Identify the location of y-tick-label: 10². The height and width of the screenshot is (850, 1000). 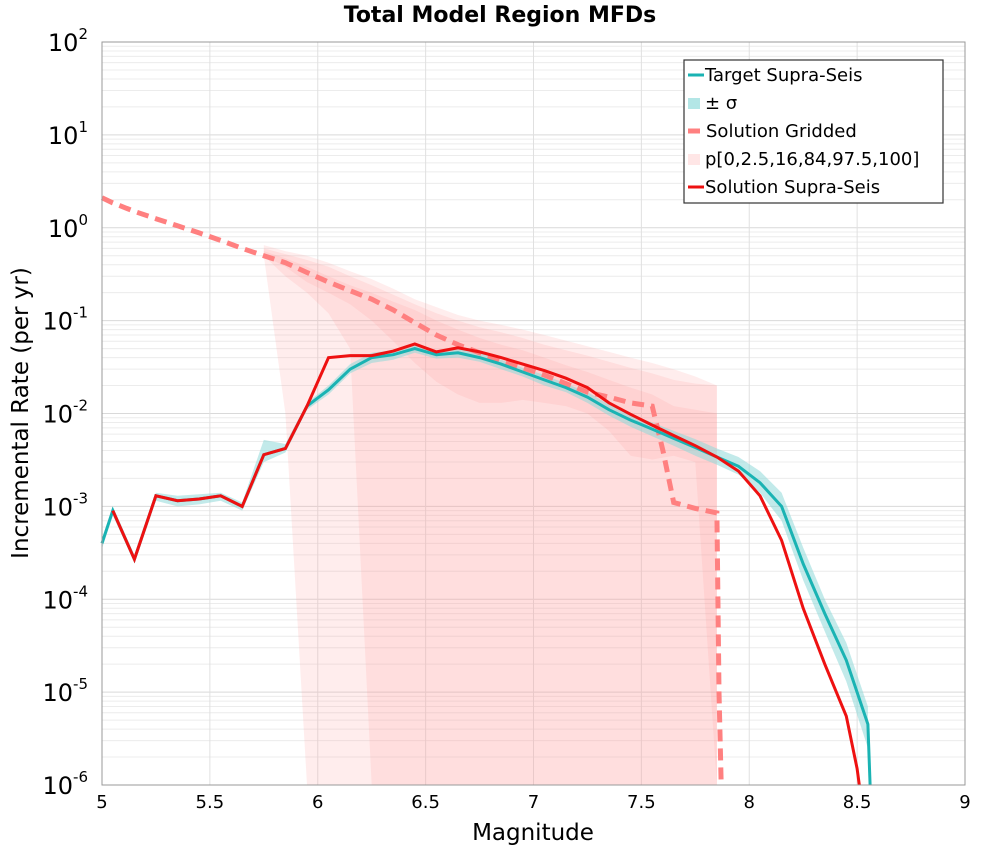
(68, 41).